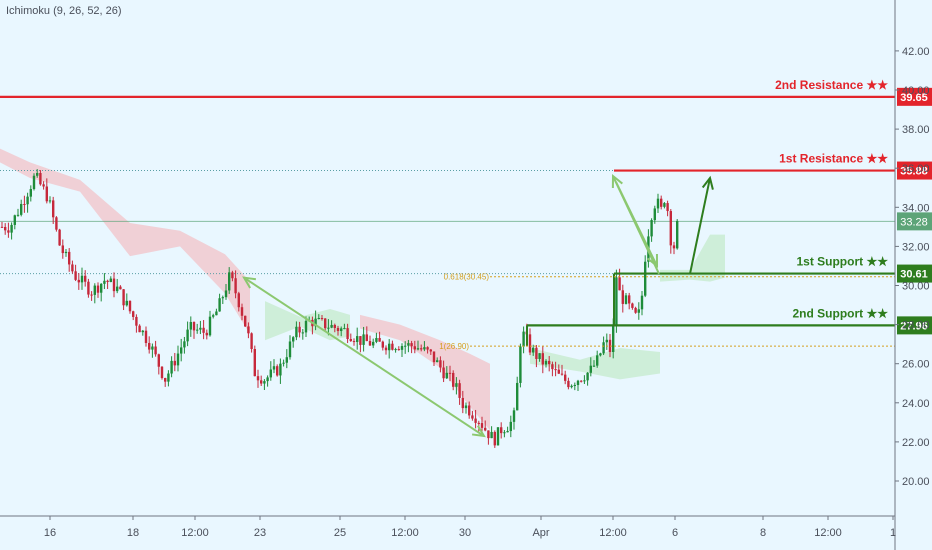 This screenshot has width=932, height=550. Describe the element at coordinates (916, 482) in the screenshot. I see `y-tick-label: 20.00` at that location.